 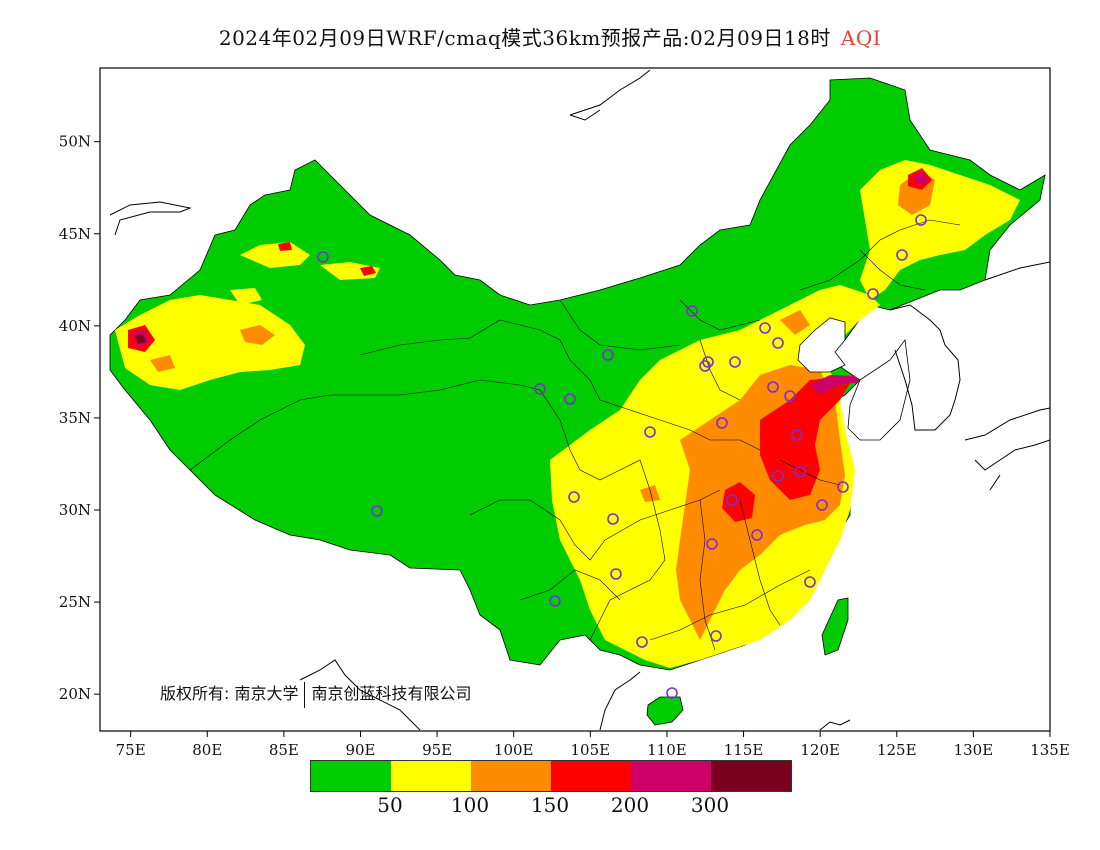 I want to click on lon-tick-label: 100E, so click(x=514, y=750).